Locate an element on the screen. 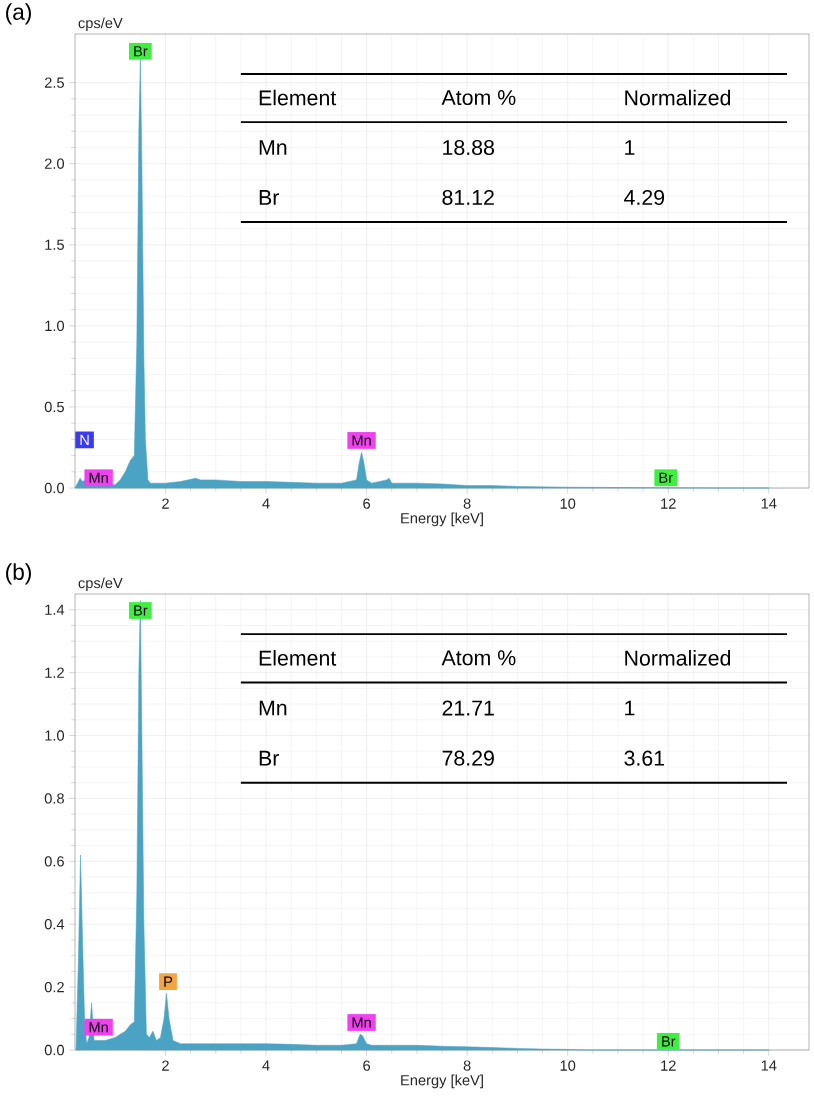 Image resolution: width=814 pixels, height=1109 pixels. chart-title: (b) is located at coordinates (18, 574).